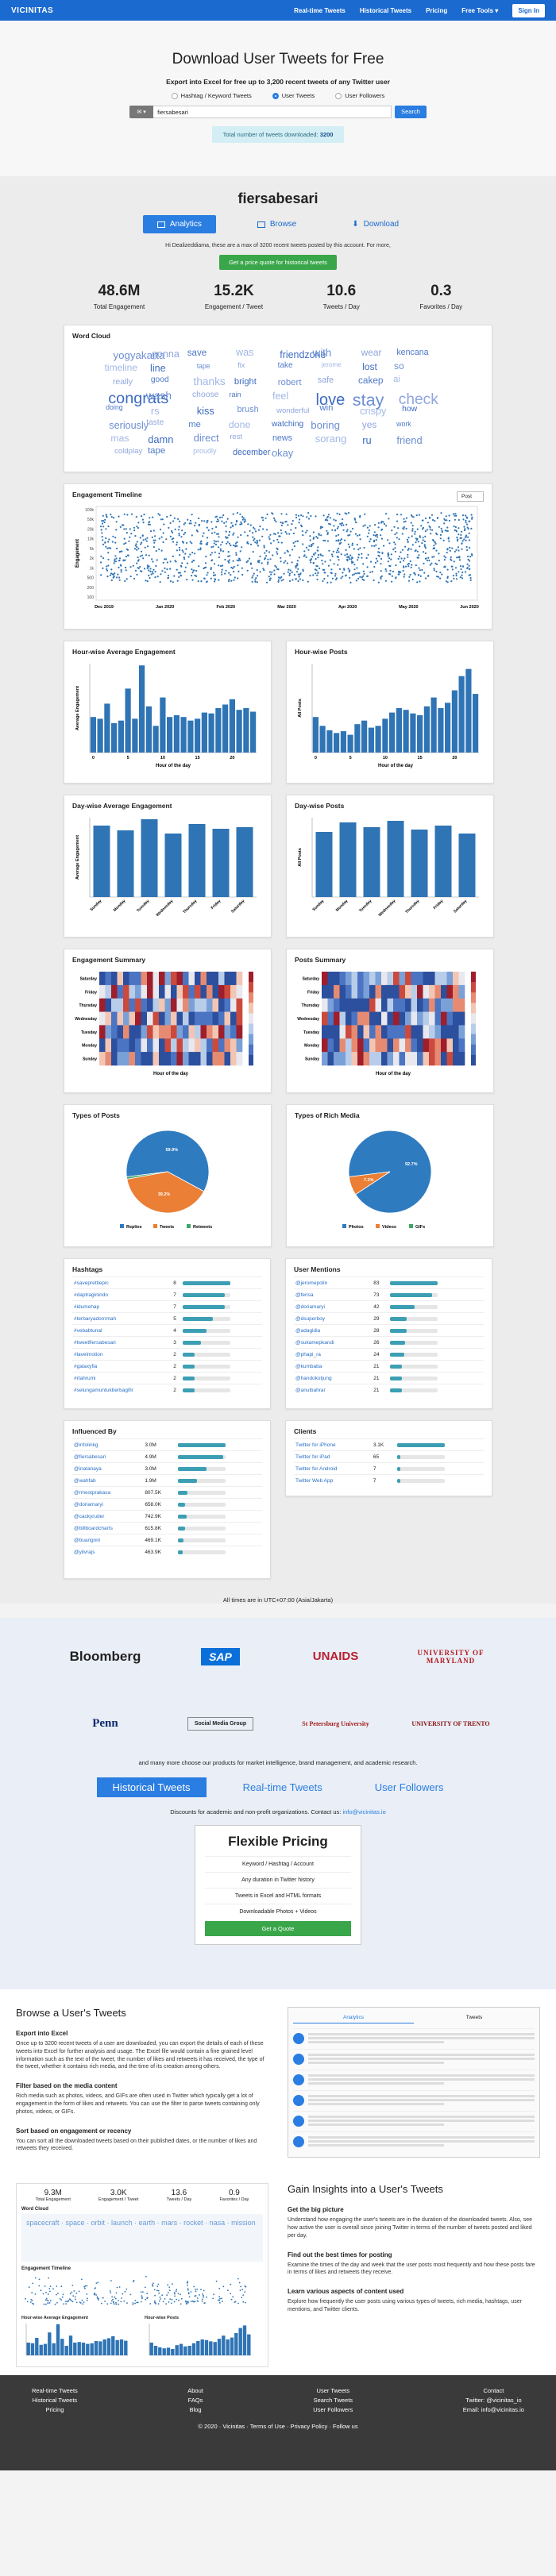 Image resolution: width=556 pixels, height=2576 pixels. What do you see at coordinates (320, 10) in the screenshot?
I see `nav-link-realtime: Real-time Tweets` at bounding box center [320, 10].